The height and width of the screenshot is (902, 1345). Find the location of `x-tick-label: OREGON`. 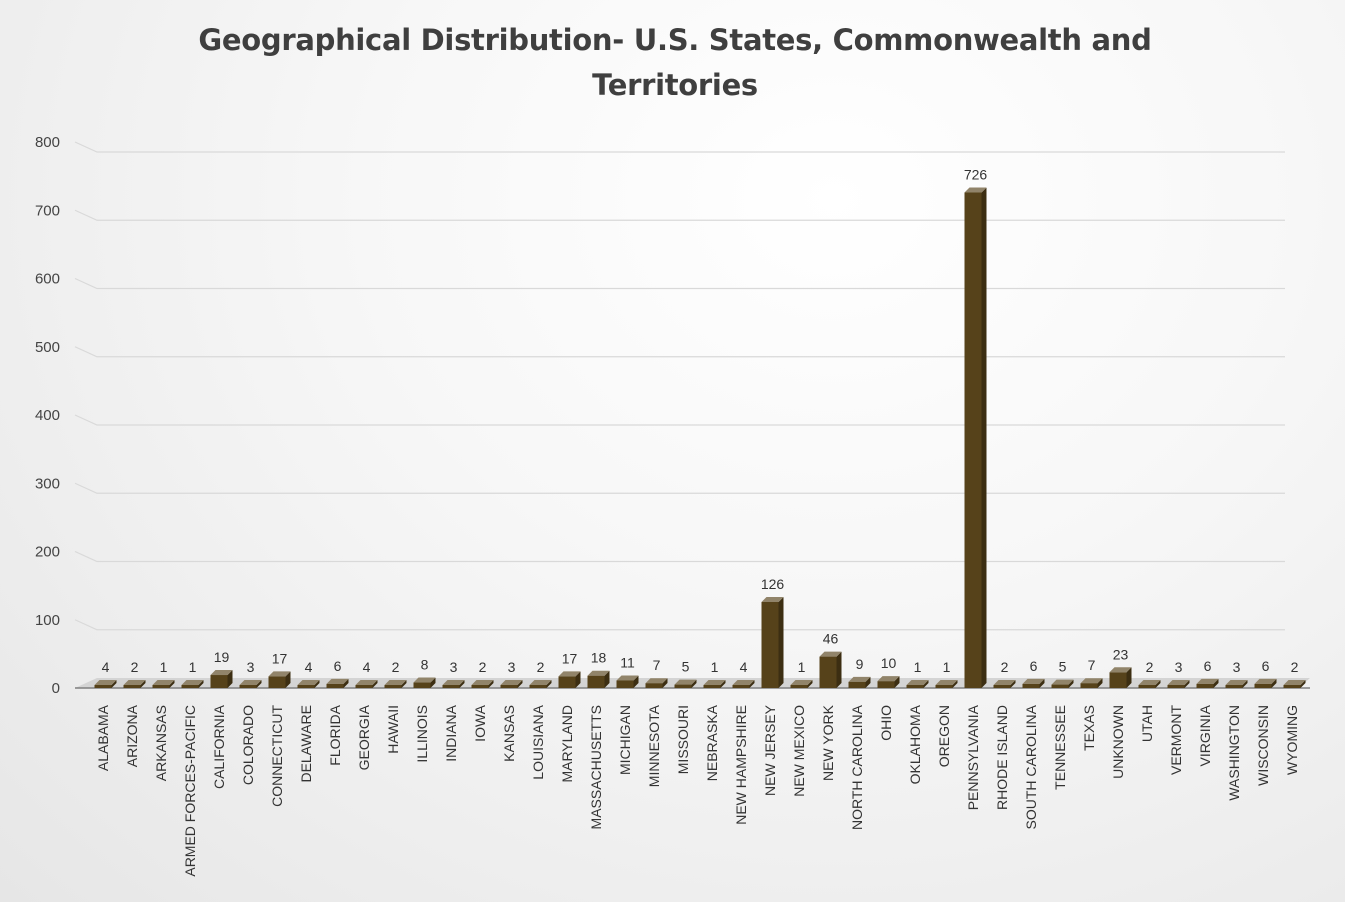

x-tick-label: OREGON is located at coordinates (944, 736).